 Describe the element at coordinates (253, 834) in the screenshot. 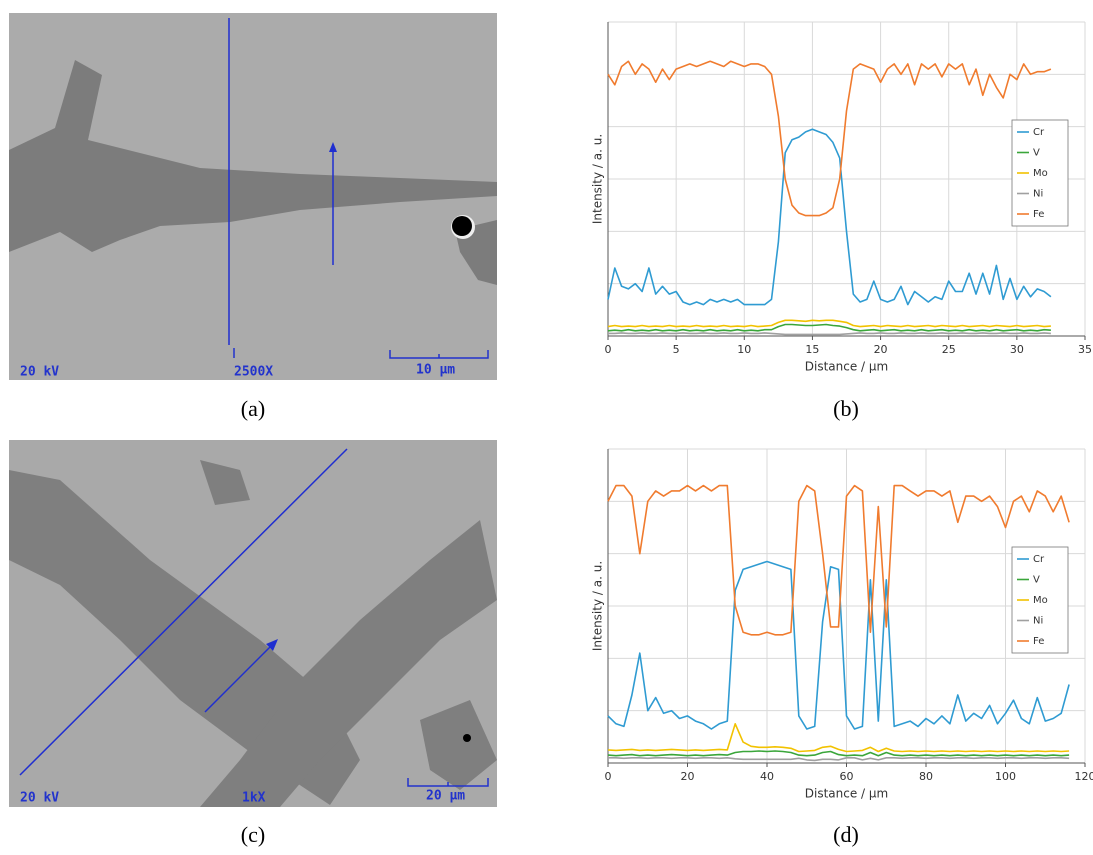

I see `caption: (c)` at that location.